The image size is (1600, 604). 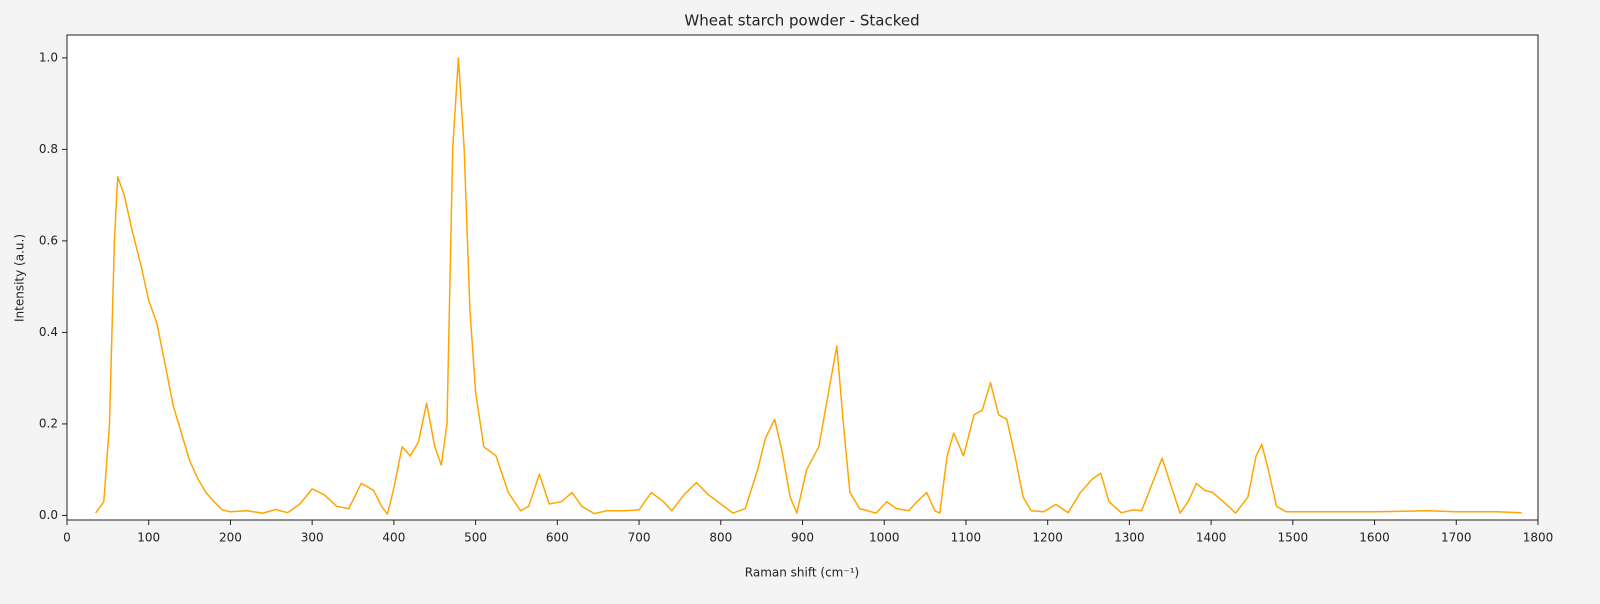 What do you see at coordinates (48, 332) in the screenshot?
I see `y-tick-label: 0.4` at bounding box center [48, 332].